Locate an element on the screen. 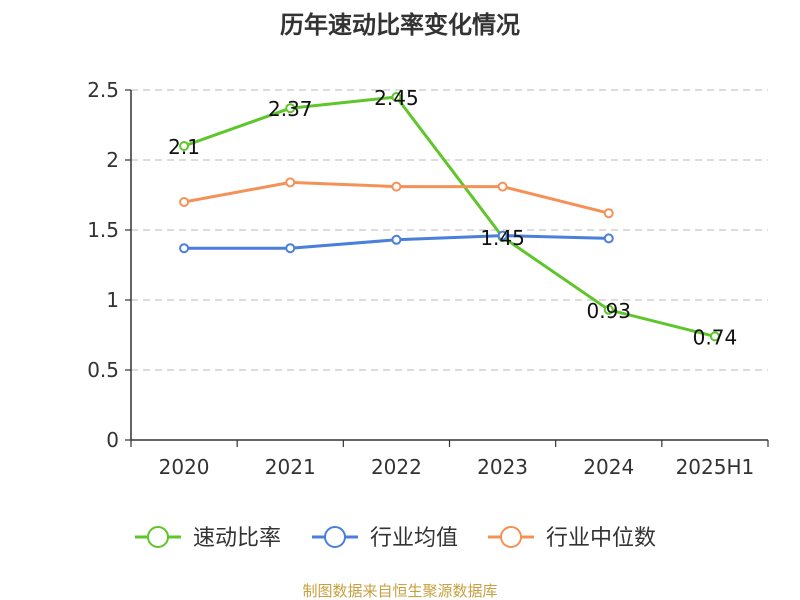  y-tick-label: 1.5 is located at coordinates (103, 230).